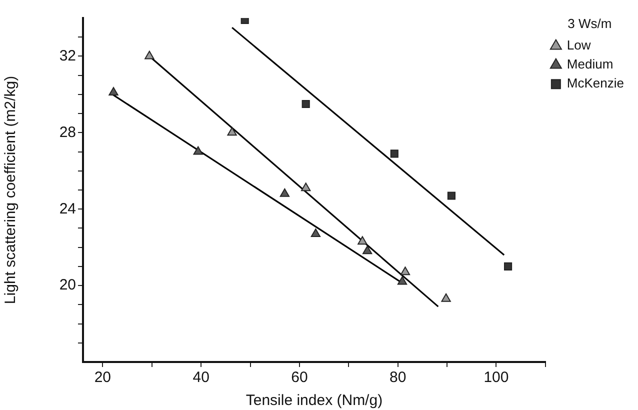 This screenshot has width=638, height=410. Describe the element at coordinates (11, 190) in the screenshot. I see `y-axis-title: Light scattering coefficient (m2/kg)` at that location.